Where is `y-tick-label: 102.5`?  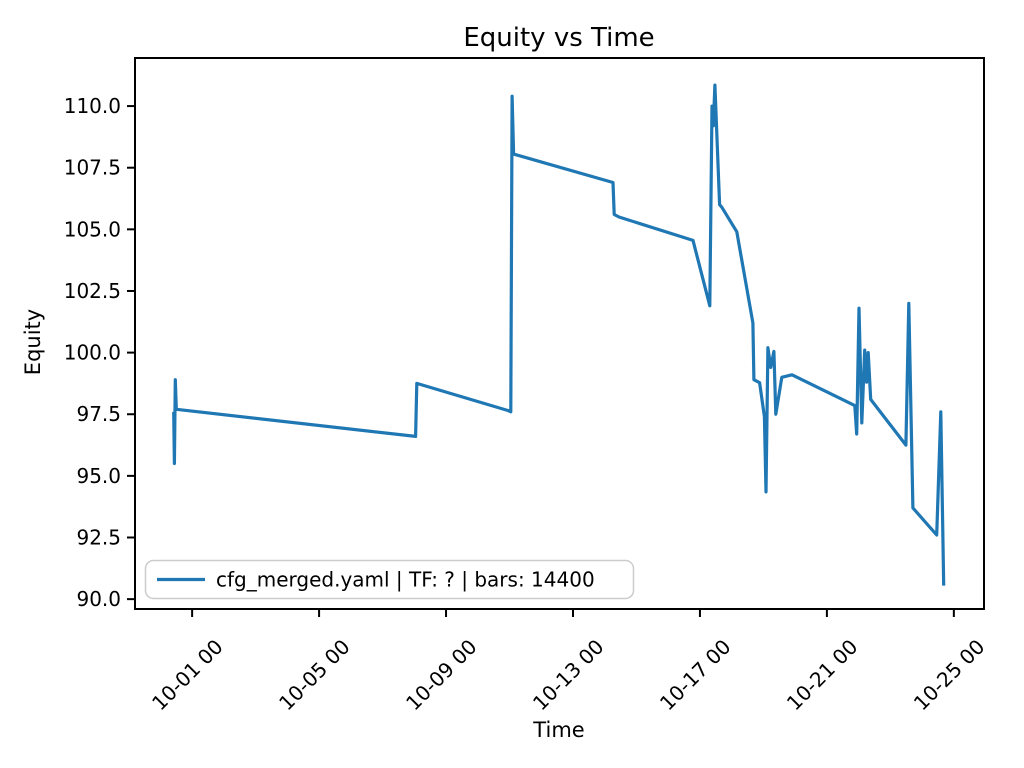 y-tick-label: 102.5 is located at coordinates (92, 291).